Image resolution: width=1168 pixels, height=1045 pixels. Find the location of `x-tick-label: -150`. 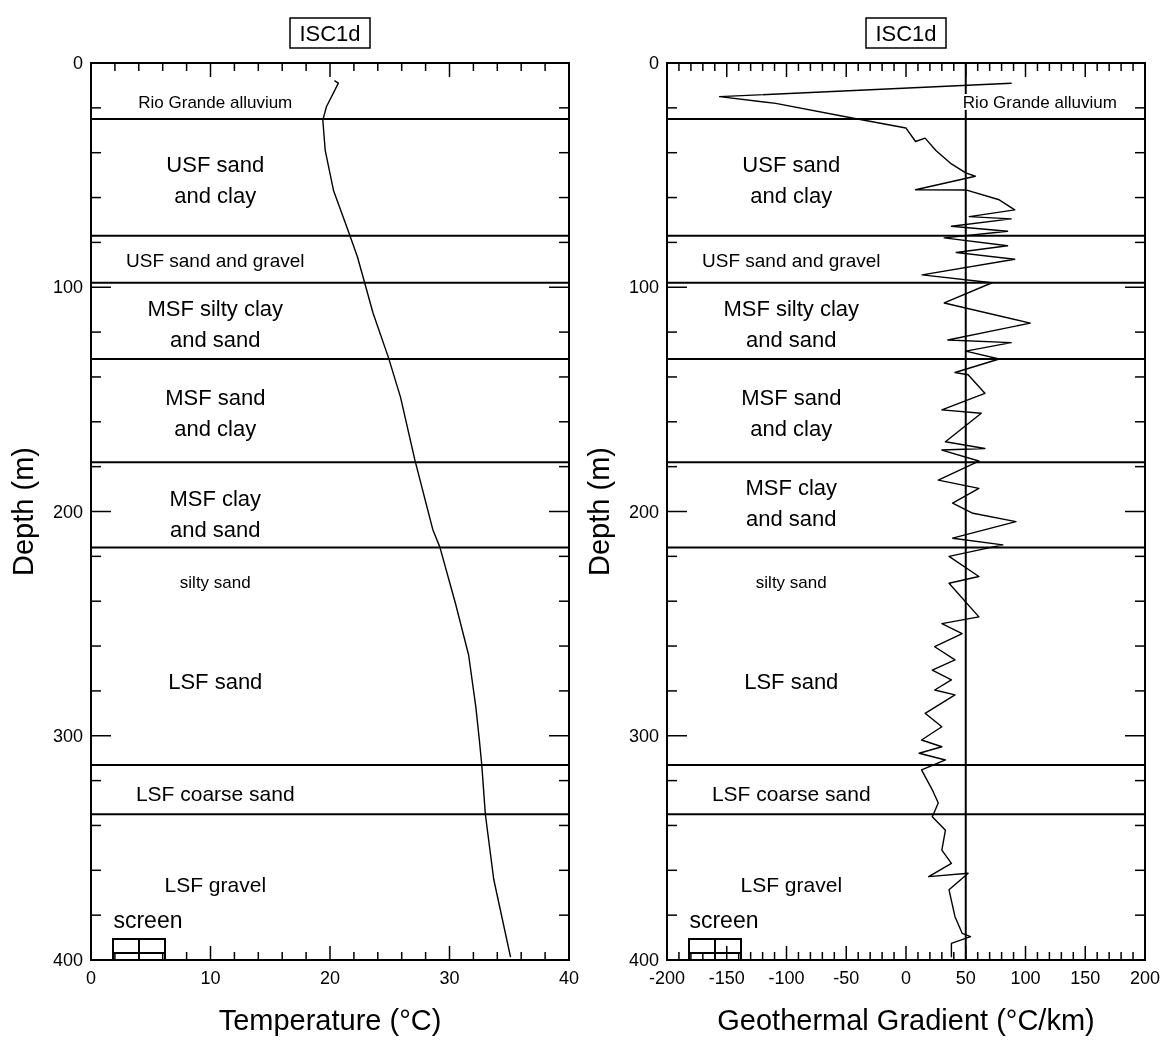

x-tick-label: -150 is located at coordinates (726, 978).